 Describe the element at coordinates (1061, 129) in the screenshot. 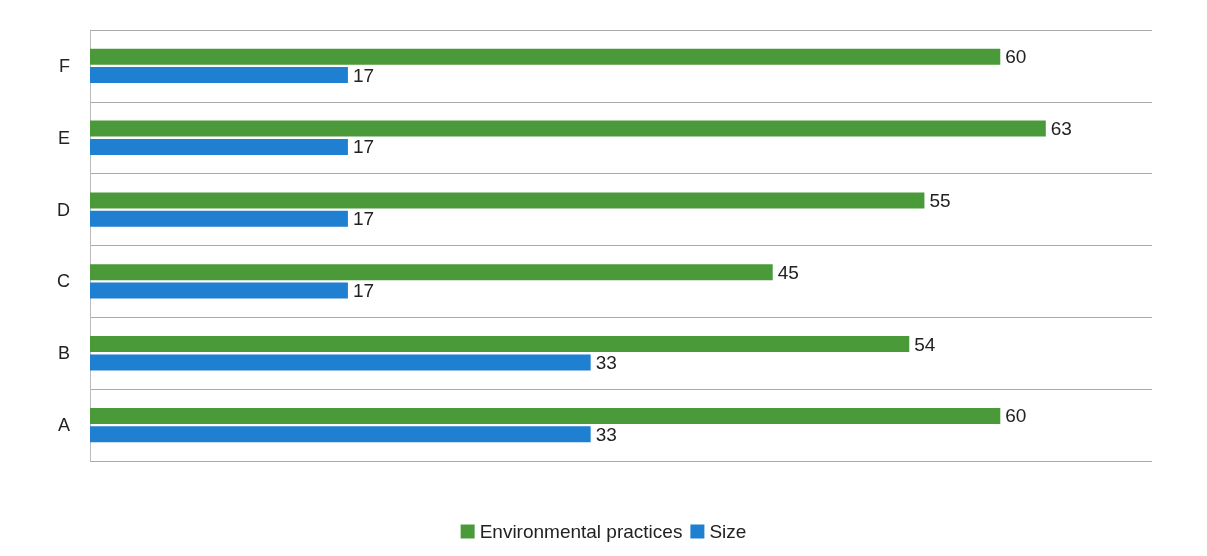

I see `data-label: 63` at that location.